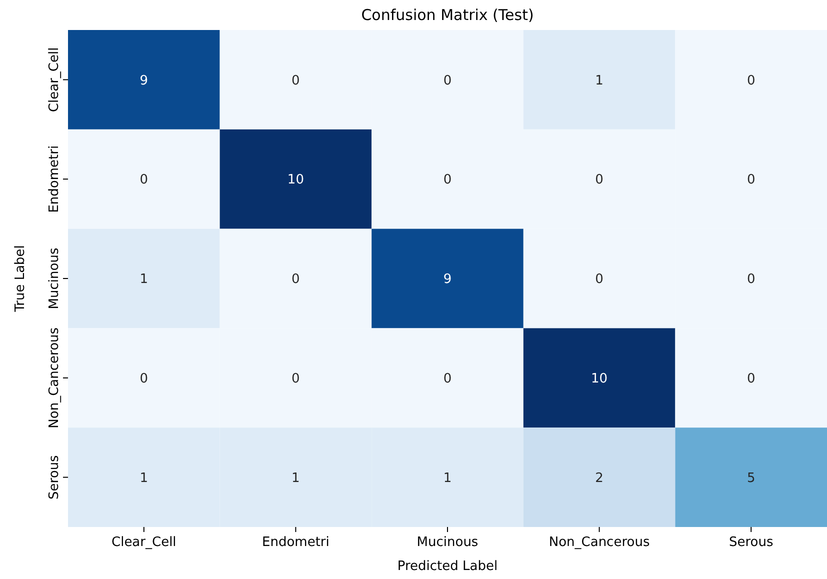 This screenshot has height=579, width=827. What do you see at coordinates (751, 542) in the screenshot?
I see `x-tick-label: Serous` at bounding box center [751, 542].